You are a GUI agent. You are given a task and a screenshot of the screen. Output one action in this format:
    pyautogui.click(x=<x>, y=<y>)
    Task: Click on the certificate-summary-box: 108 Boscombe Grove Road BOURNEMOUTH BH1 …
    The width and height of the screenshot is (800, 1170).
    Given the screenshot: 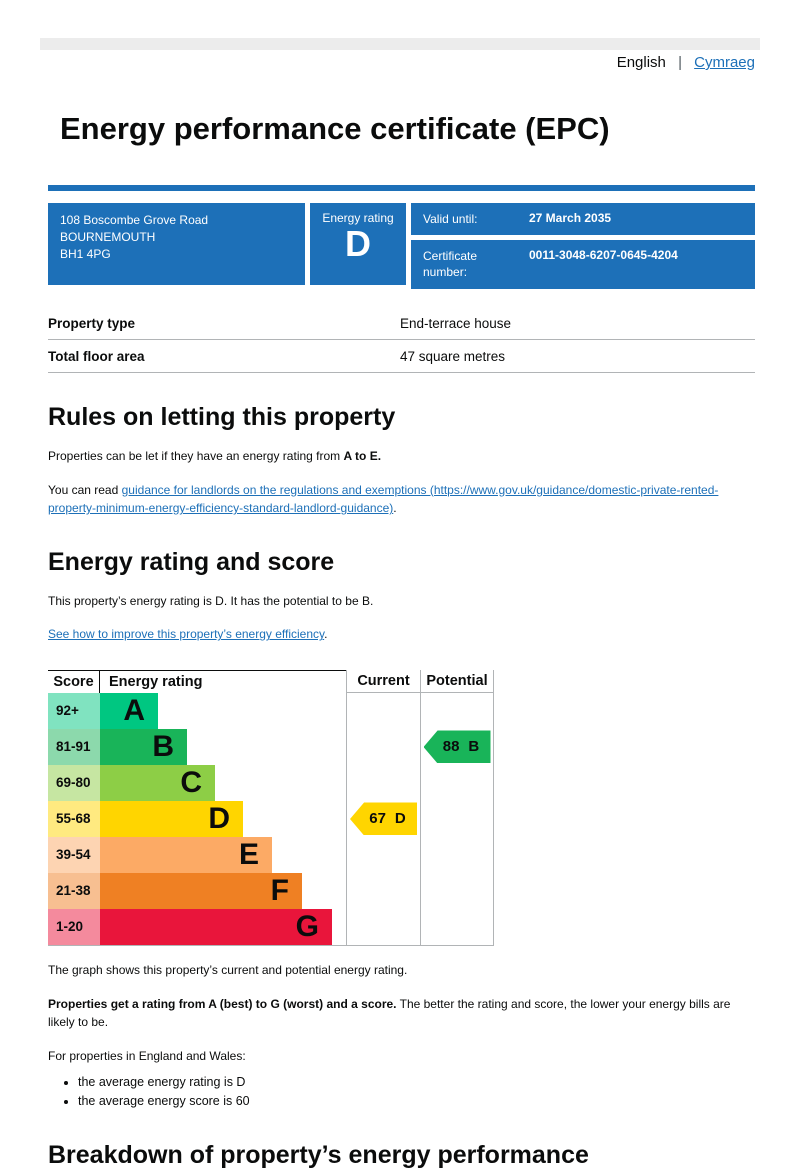 What is the action you would take?
    pyautogui.click(x=401, y=246)
    